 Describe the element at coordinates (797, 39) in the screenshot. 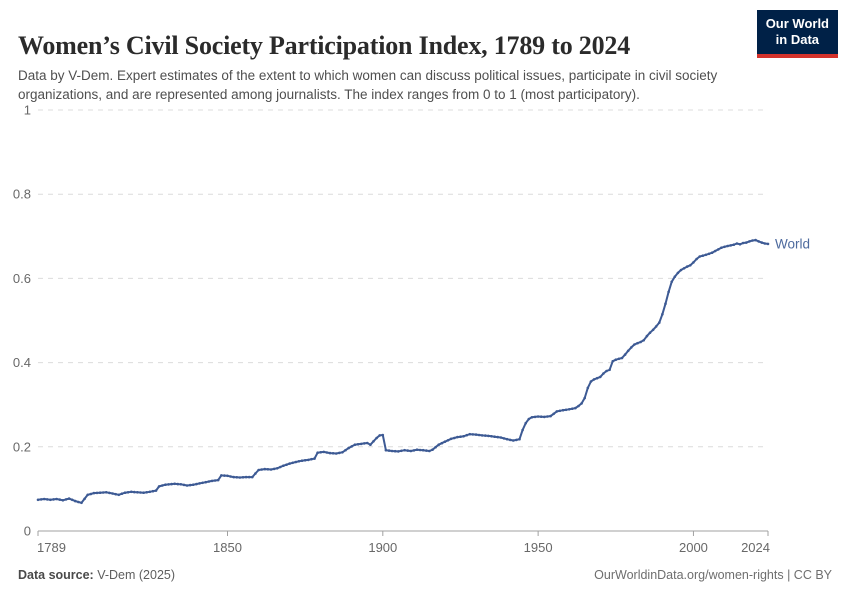

I see `owid-logo-line2: in Data` at that location.